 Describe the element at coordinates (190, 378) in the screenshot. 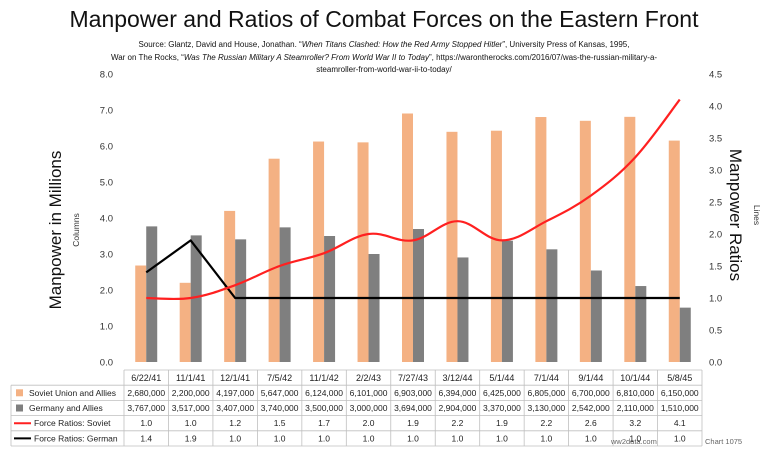

I see `x-category-label: 11/1/41` at that location.